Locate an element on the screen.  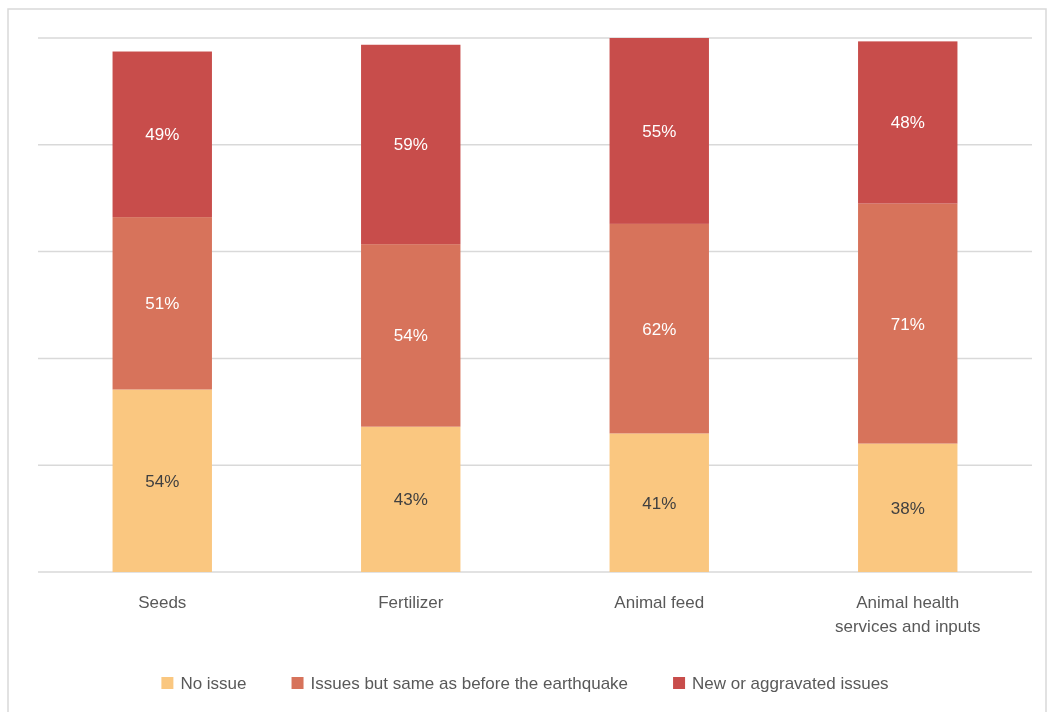
data-label: 62% is located at coordinates (659, 329).